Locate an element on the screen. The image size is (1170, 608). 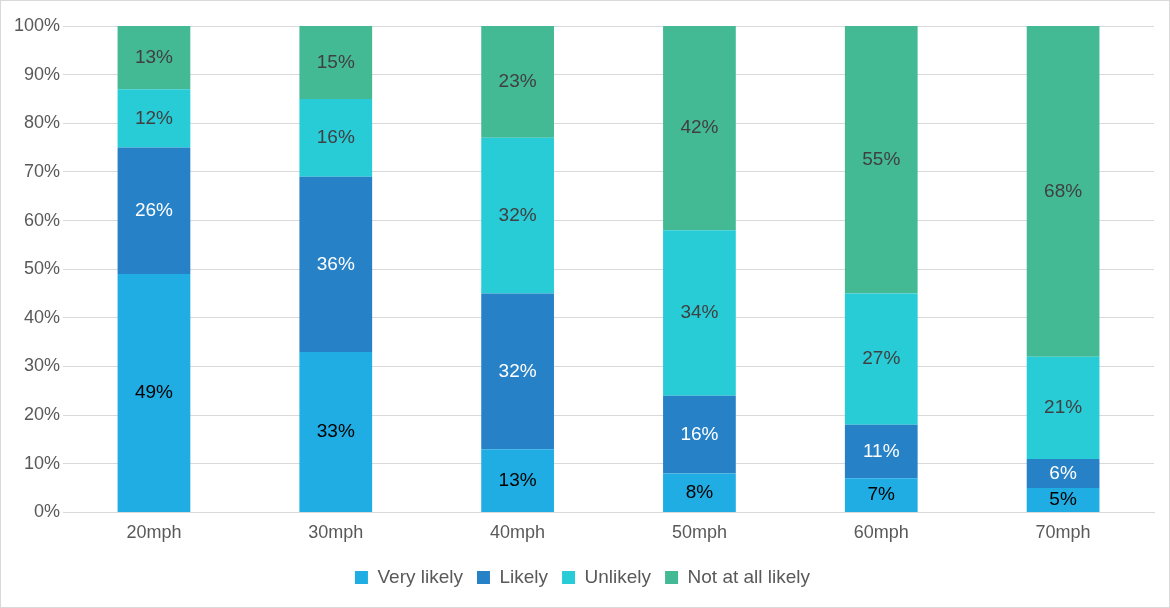
x-tick-label: 50mph is located at coordinates (699, 532).